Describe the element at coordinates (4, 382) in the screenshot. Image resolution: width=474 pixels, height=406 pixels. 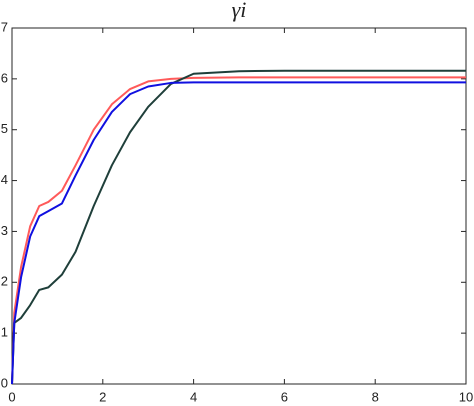
I see `y-tick-label: 0` at that location.